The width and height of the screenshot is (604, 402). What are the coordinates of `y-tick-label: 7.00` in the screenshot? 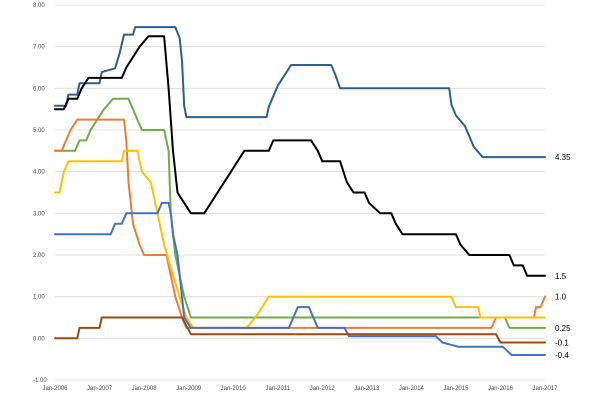 It's located at (39, 48).